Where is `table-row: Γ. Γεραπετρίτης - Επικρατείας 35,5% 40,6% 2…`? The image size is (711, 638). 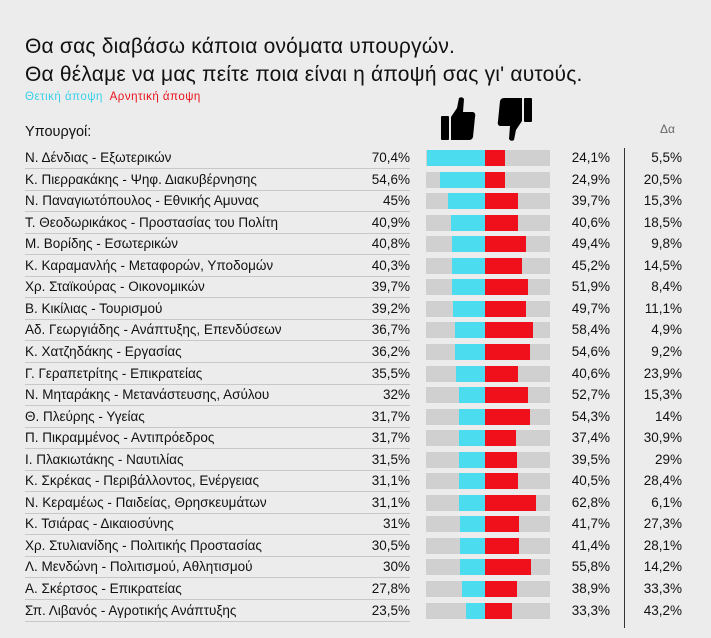 table-row: Γ. Γεραπετρίτης - Επικρατείας 35,5% 40,6% 2… is located at coordinates (355, 375).